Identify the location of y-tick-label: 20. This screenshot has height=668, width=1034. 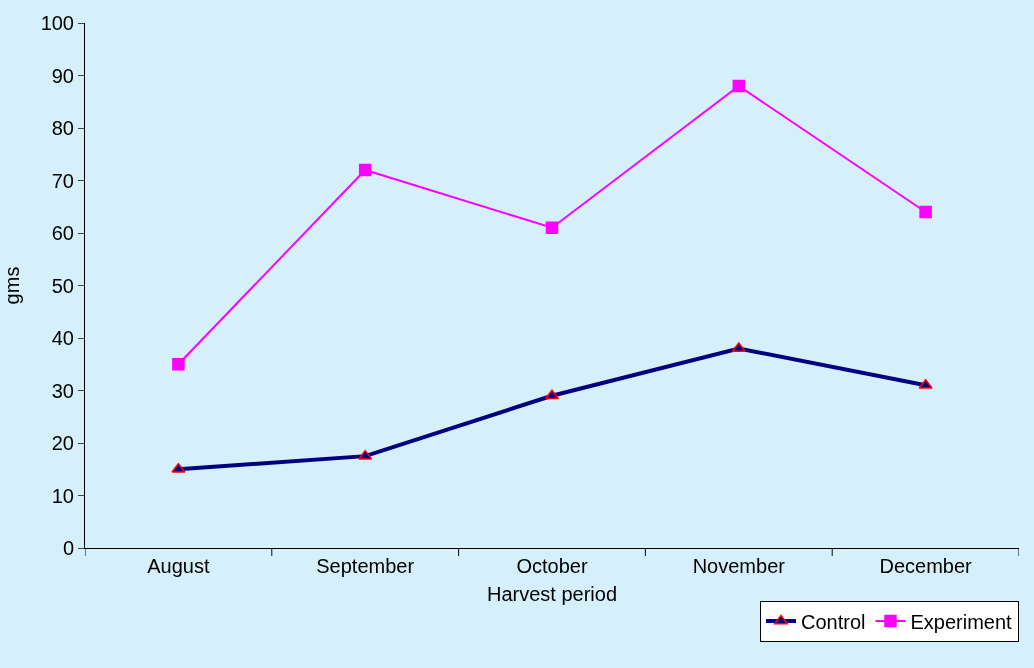
(62, 443).